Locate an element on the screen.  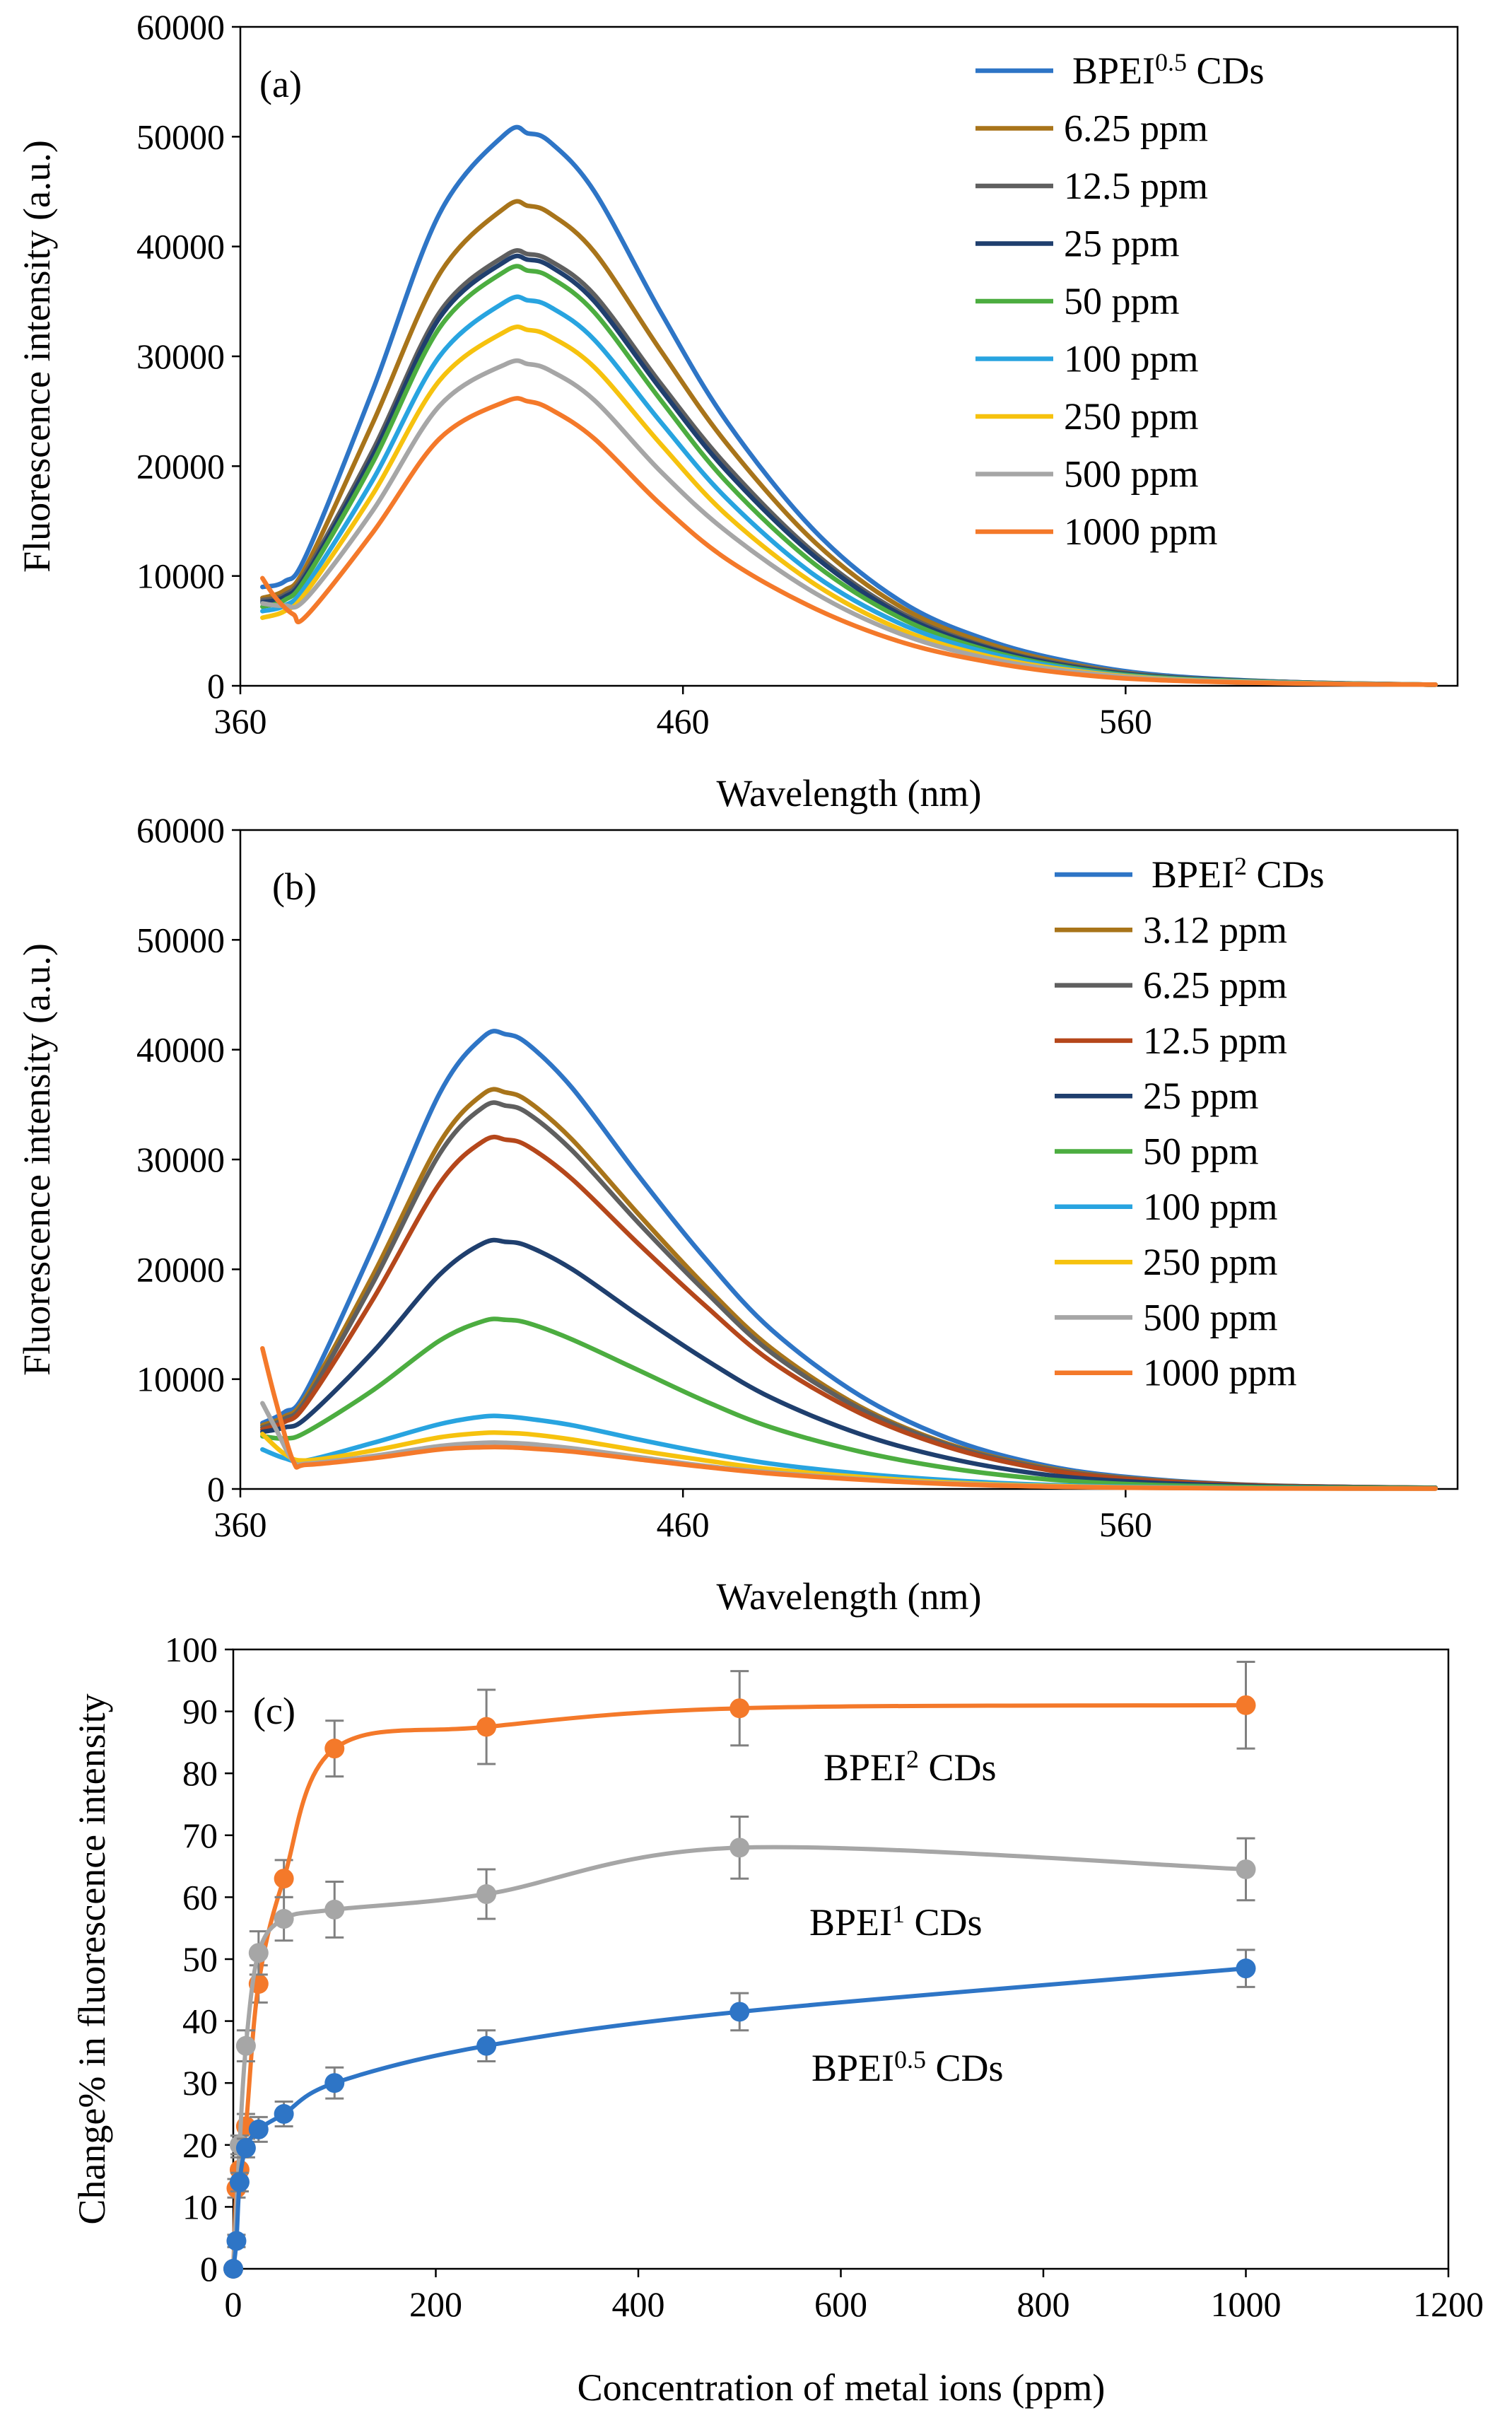
x-tick-label: 600 is located at coordinates (840, 2304).